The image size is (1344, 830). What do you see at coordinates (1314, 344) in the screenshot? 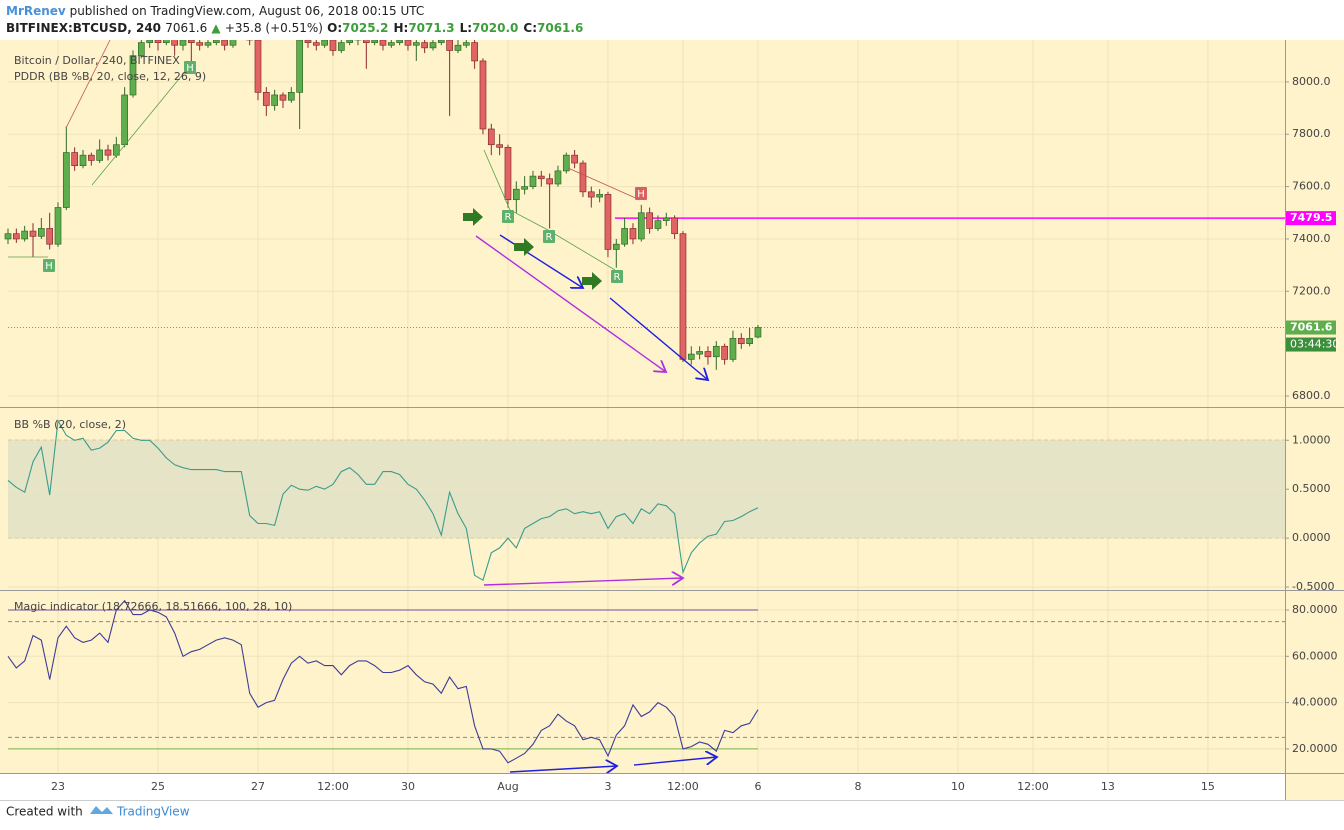
I see `countdown: 03:44:30` at bounding box center [1314, 344].